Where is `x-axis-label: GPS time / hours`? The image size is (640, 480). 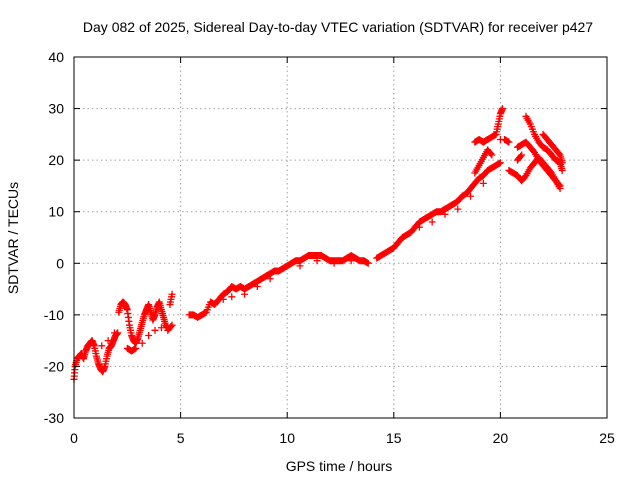 x-axis-label: GPS time / hours is located at coordinates (339, 466).